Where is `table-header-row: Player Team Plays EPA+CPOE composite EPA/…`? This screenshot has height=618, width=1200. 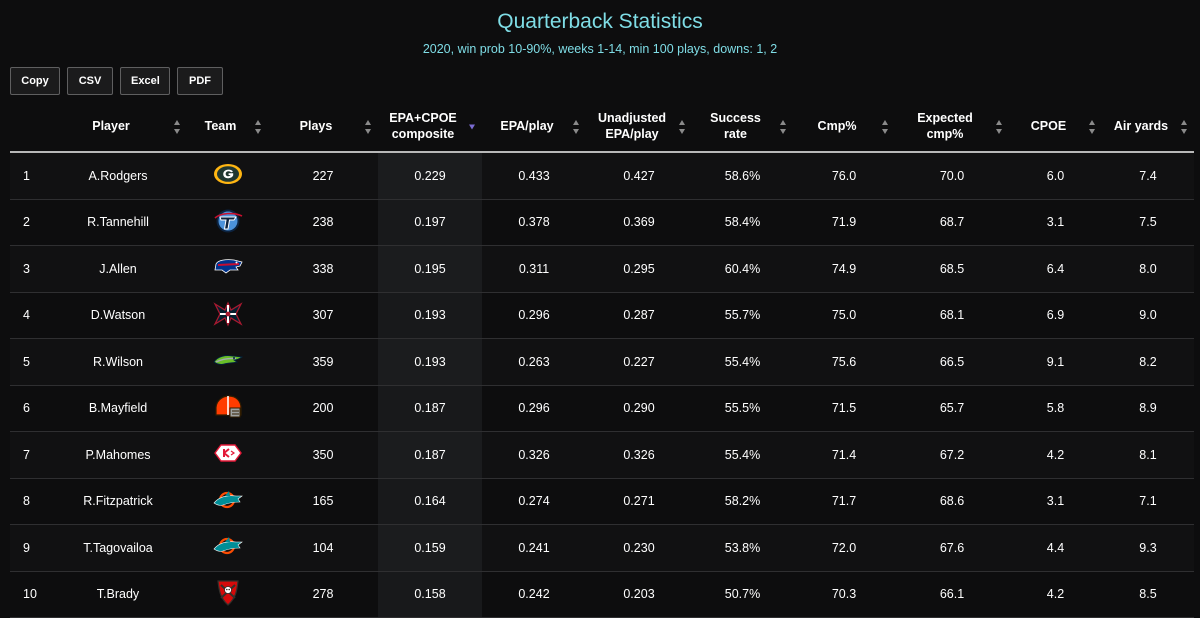
table-header-row: Player Team Plays EPA+CPOE composite EPA/… is located at coordinates (602, 128).